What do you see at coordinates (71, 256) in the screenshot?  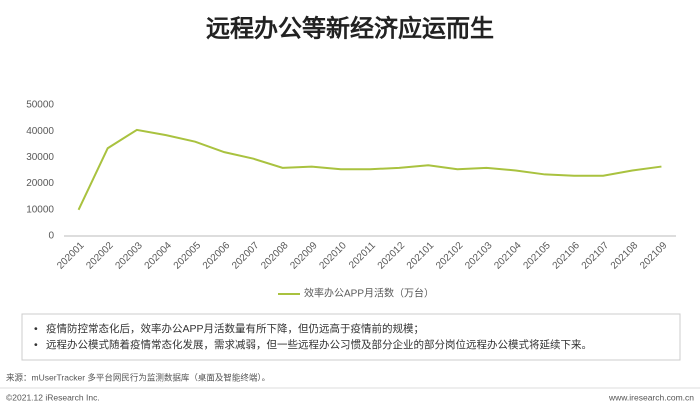 I see `x-tick-label: 202001` at bounding box center [71, 256].